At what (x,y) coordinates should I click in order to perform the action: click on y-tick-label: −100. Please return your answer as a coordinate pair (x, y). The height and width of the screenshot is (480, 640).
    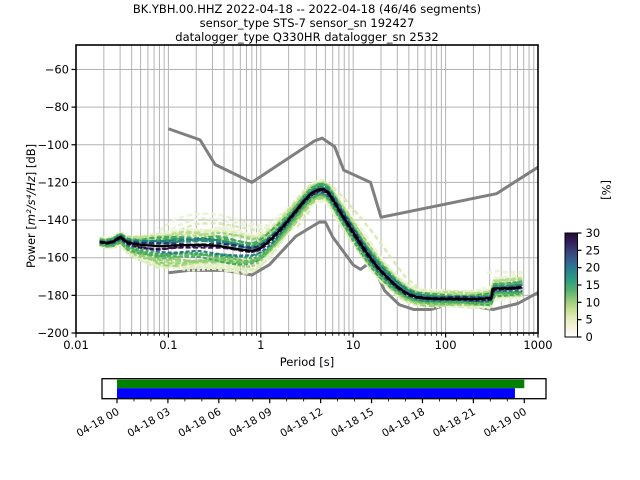
    Looking at the image, I should click on (53, 145).